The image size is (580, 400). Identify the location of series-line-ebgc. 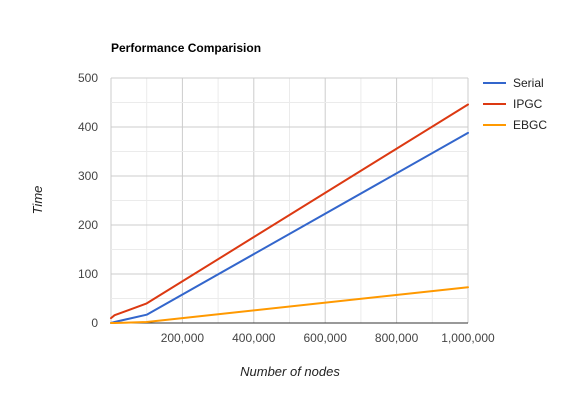
(289, 305).